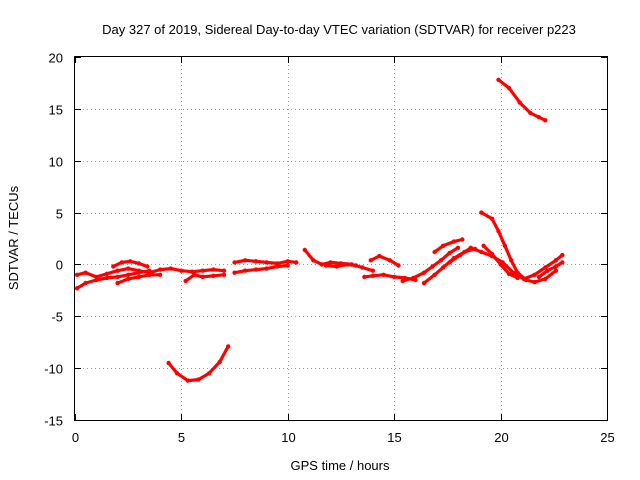  Describe the element at coordinates (59, 265) in the screenshot. I see `y-tick-label: 0` at that location.